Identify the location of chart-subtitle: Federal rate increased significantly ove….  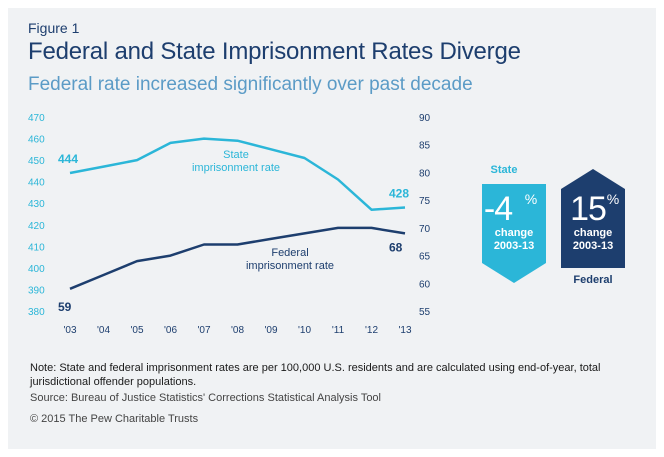
(250, 84).